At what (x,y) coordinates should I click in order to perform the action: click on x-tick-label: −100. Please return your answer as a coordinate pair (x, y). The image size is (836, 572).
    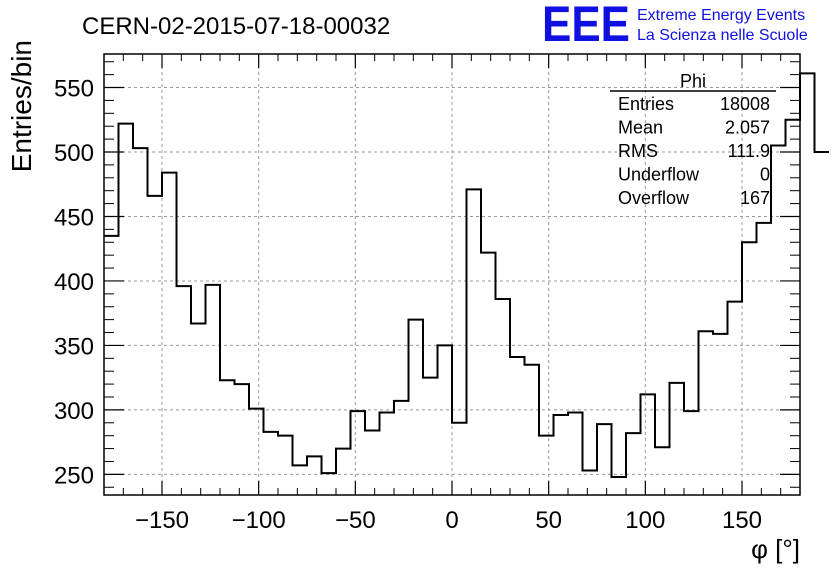
    Looking at the image, I should click on (259, 520).